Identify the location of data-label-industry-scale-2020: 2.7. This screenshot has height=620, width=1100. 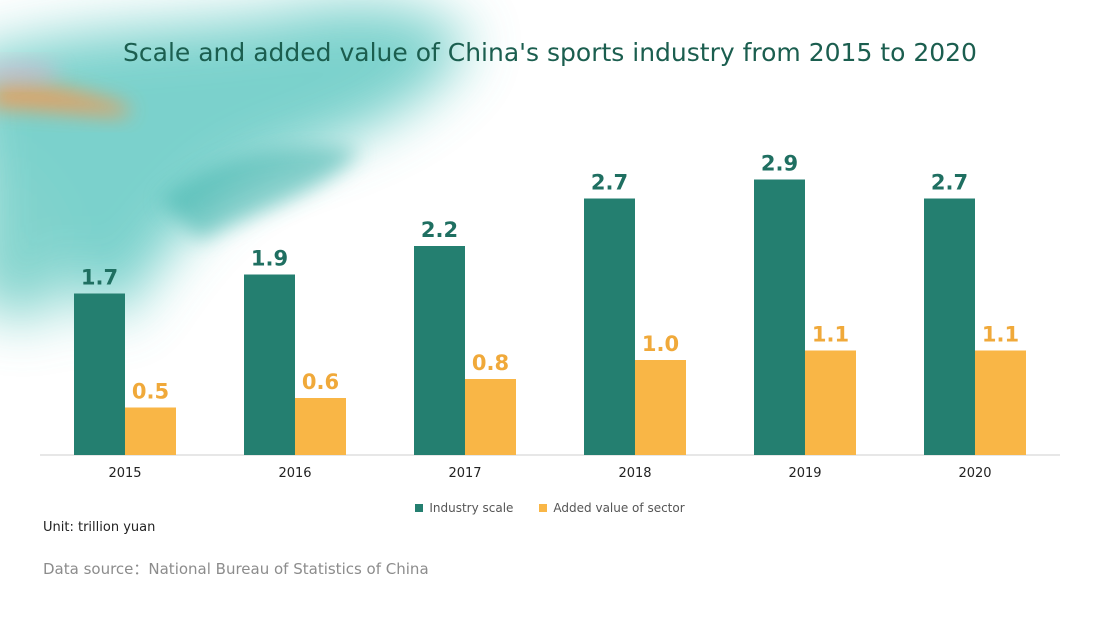
(949, 183).